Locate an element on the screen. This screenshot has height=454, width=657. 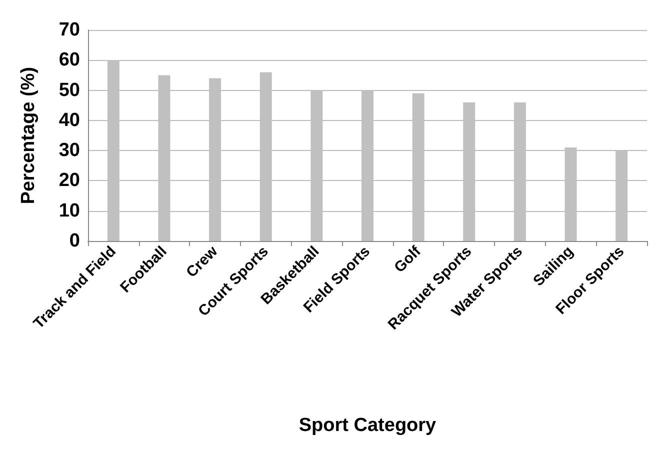
y-tick-label: 40 is located at coordinates (69, 120).